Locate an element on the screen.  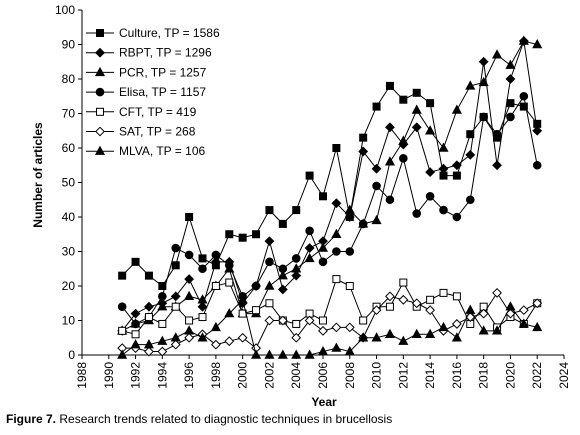
x-tick-label: 2016 is located at coordinates (457, 375).